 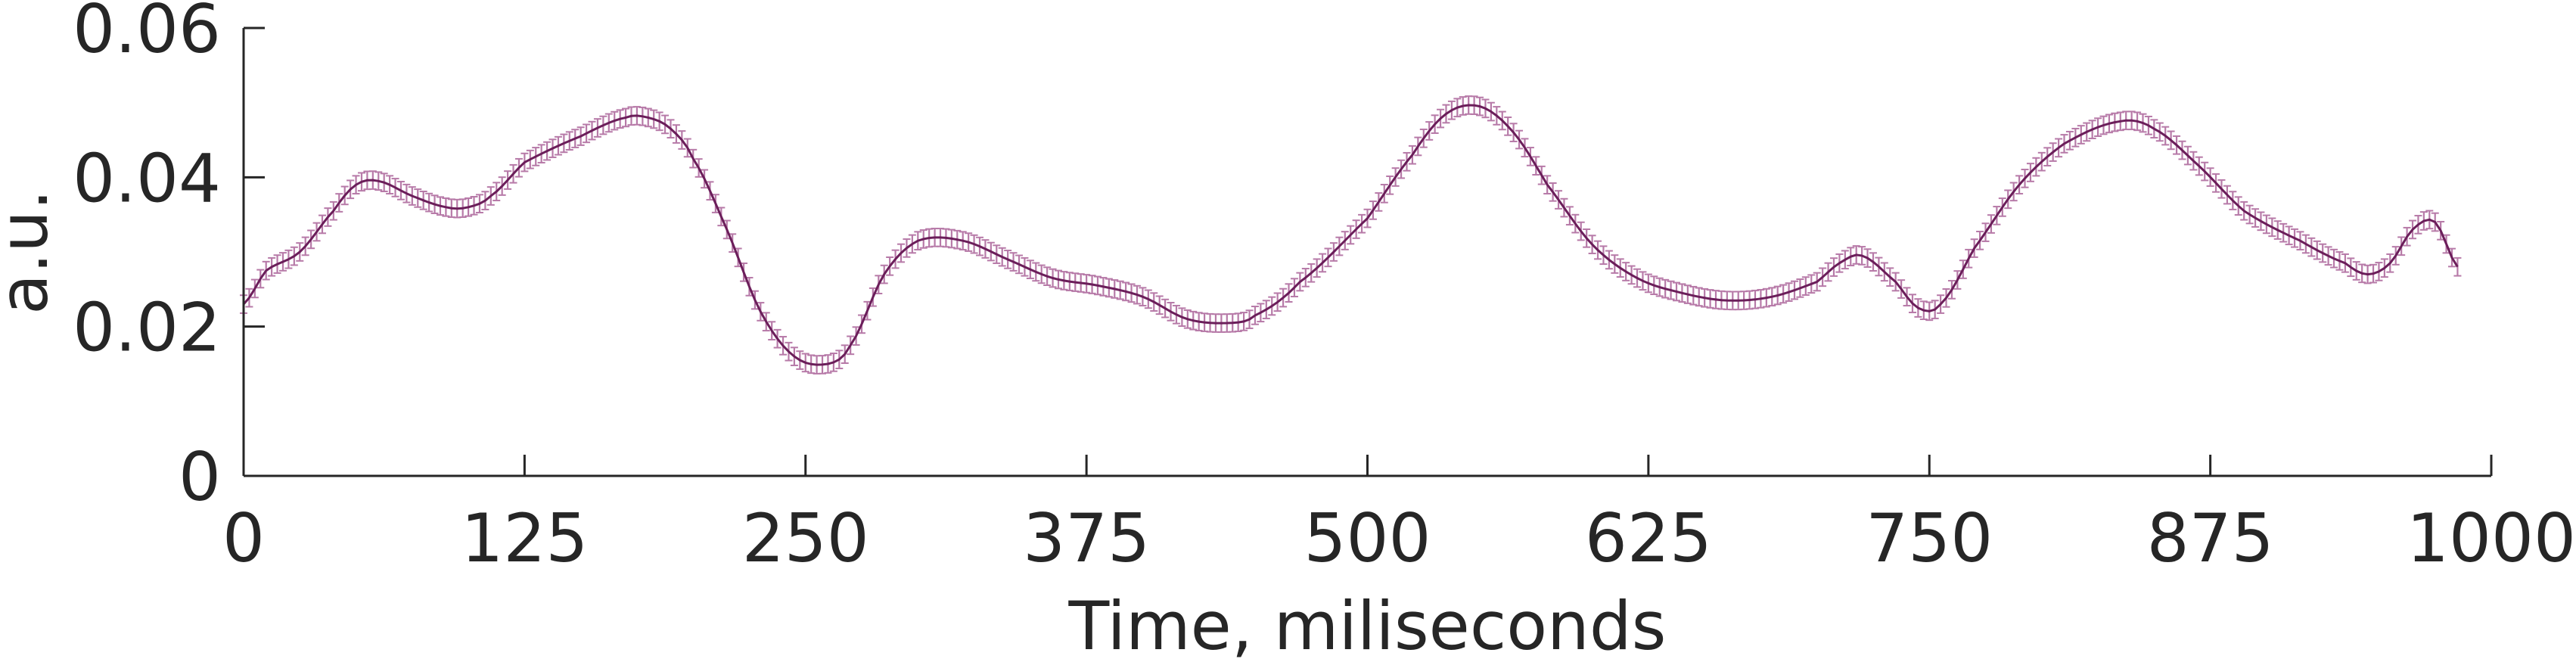 I want to click on y-tick-label: 0.06, so click(x=147, y=34).